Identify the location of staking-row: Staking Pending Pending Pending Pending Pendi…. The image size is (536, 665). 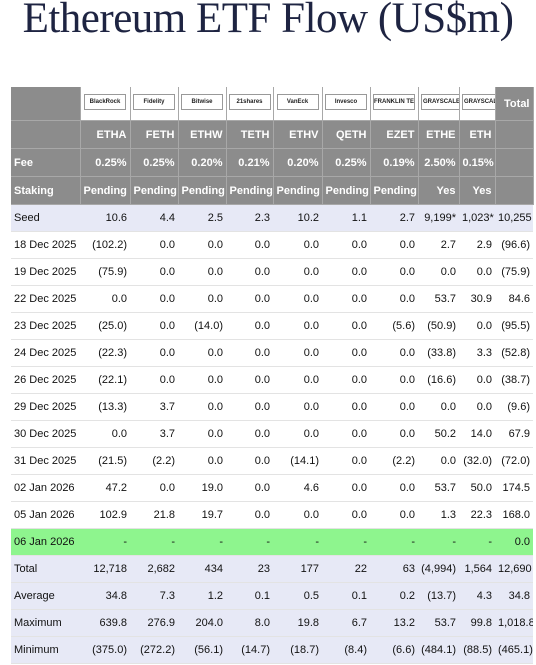
(272, 190).